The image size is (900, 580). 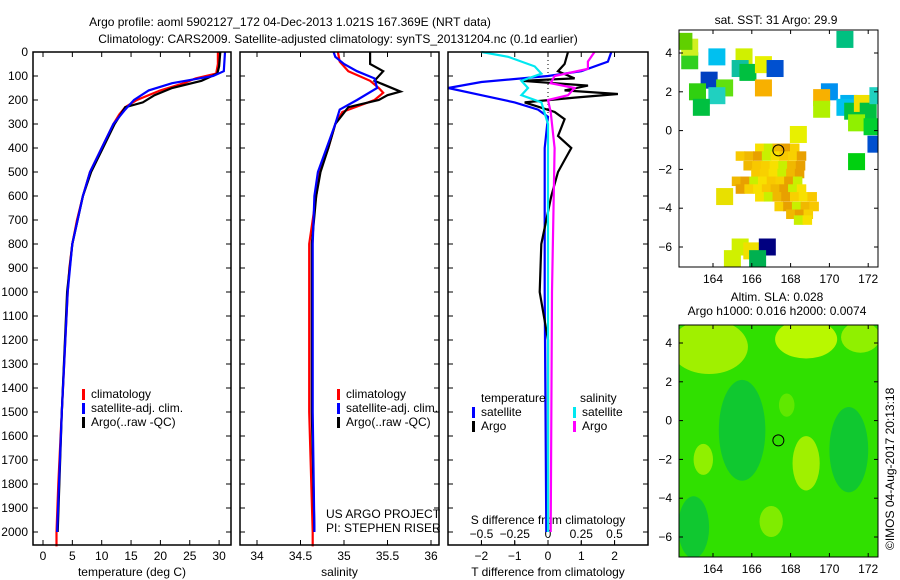 I want to click on profile-satellite-adj-clim-, so click(x=345, y=292).